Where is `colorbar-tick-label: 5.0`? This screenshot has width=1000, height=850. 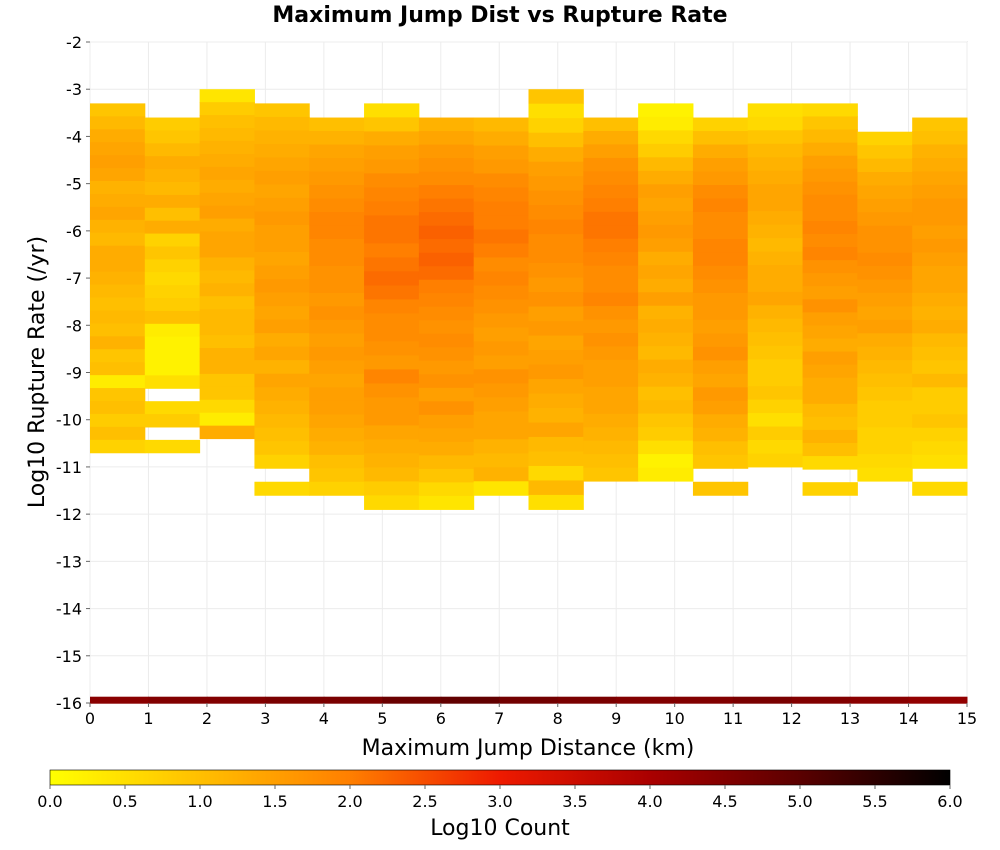
colorbar-tick-label: 5.0 is located at coordinates (799, 801).